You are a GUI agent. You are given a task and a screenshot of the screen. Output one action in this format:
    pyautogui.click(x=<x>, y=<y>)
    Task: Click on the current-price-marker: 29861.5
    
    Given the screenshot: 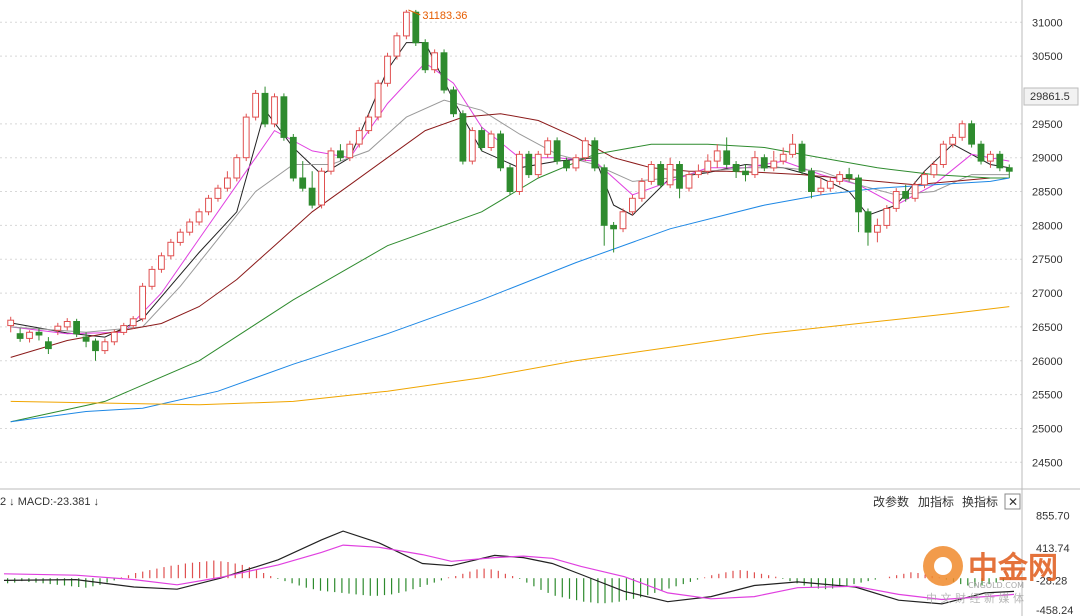 What is the action you would take?
    pyautogui.click(x=1051, y=96)
    